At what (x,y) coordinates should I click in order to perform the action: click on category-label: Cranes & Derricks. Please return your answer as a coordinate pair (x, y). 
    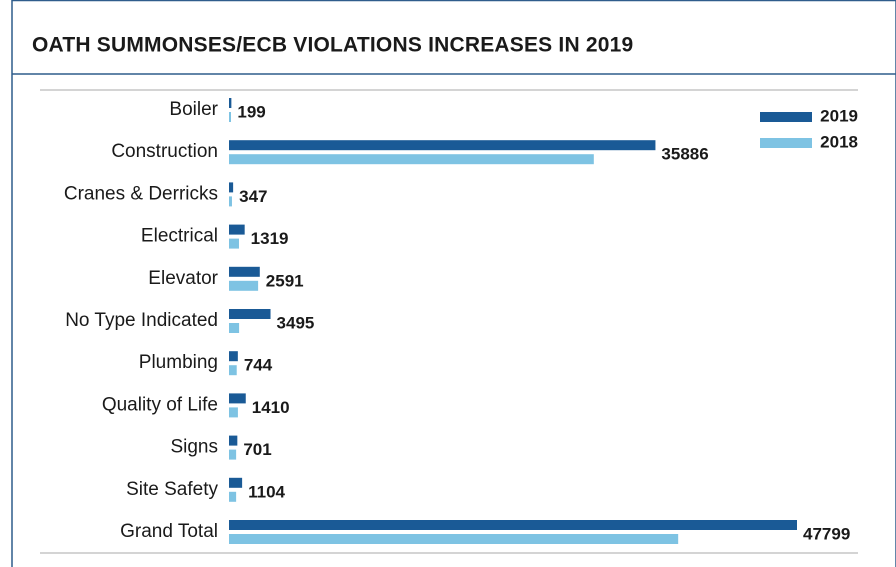
    Looking at the image, I should click on (141, 193).